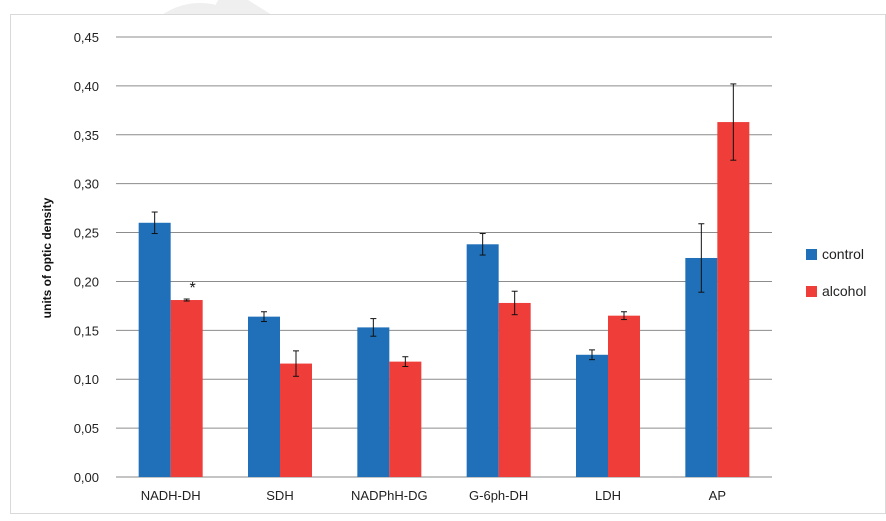 The width and height of the screenshot is (886, 521). What do you see at coordinates (624, 396) in the screenshot?
I see `bar-alcohol-LDH` at bounding box center [624, 396].